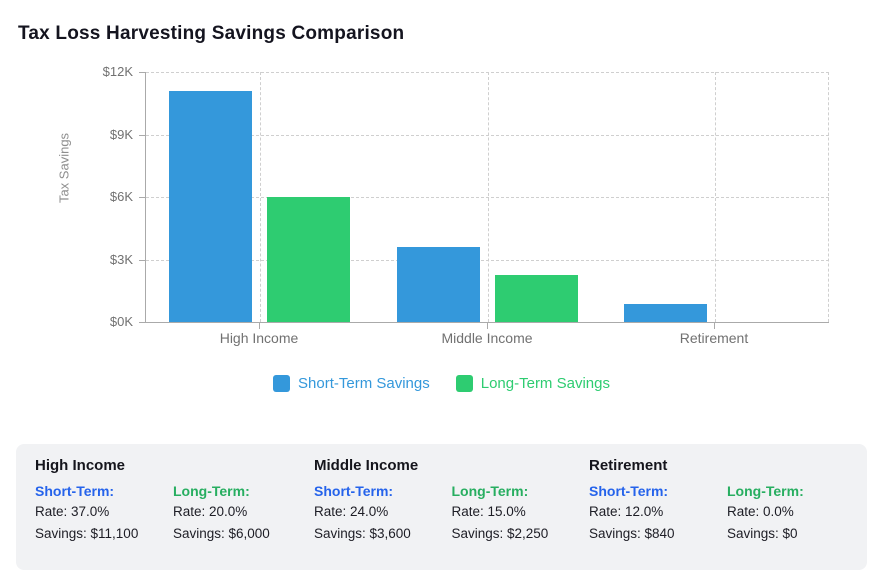 This screenshot has height=580, width=883. I want to click on rate-line: Rate: 37.0%, so click(72, 511).